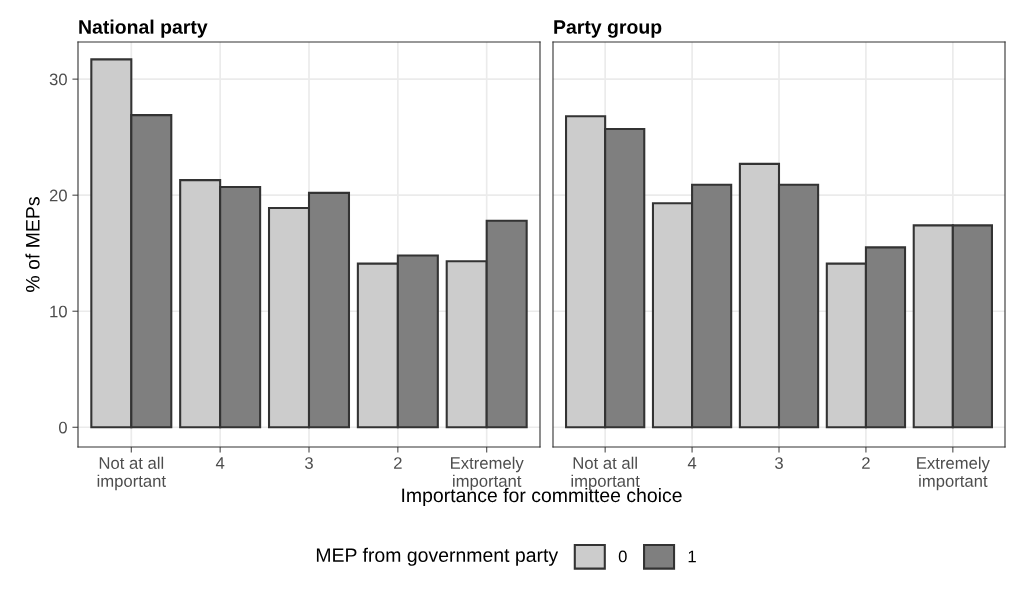  Describe the element at coordinates (62, 427) in the screenshot. I see `y-tick-label: 0` at that location.